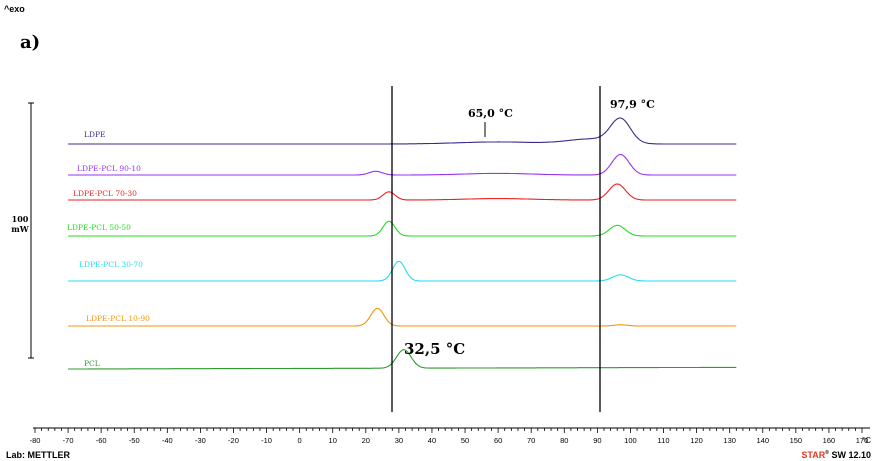 The width and height of the screenshot is (875, 461). I want to click on x-tick-label: 70, so click(531, 440).